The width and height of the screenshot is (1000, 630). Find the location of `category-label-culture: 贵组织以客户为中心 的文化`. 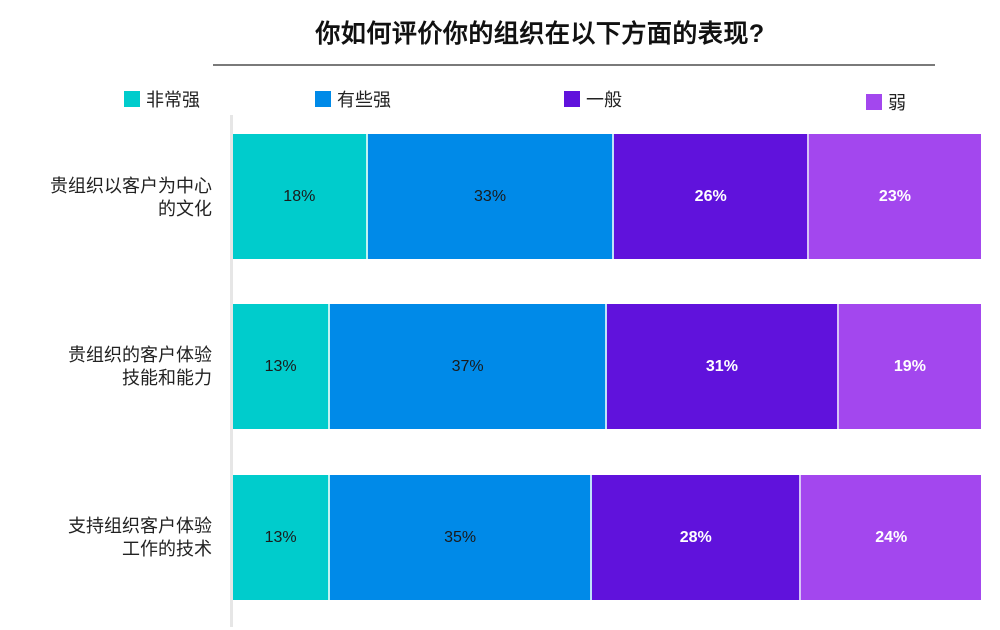

category-label-culture: 贵组织以客户为中心 的文化 is located at coordinates (131, 197).